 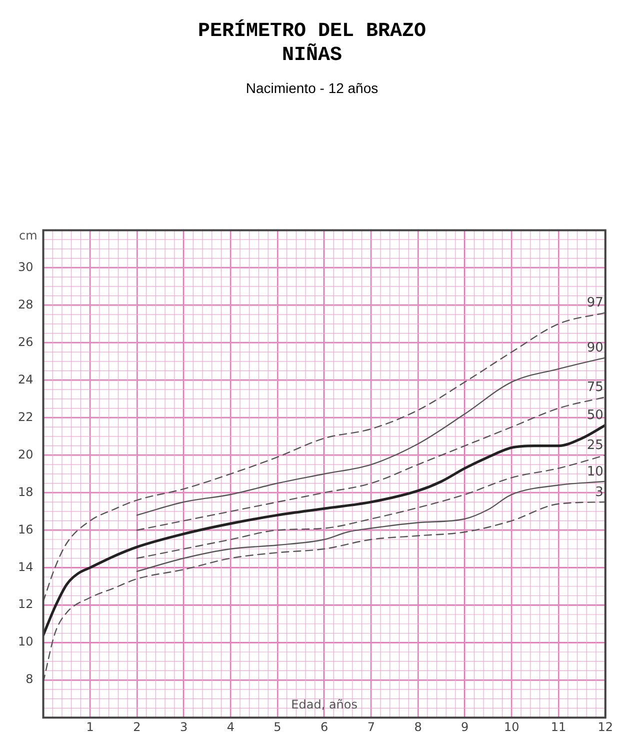 I want to click on y-tick-label: 30, so click(x=26, y=267).